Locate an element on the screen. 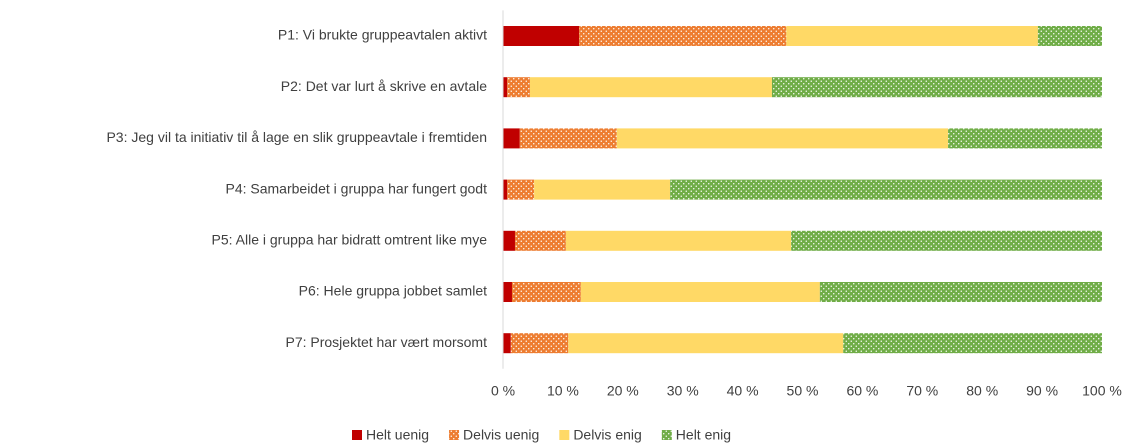 This screenshot has width=1128, height=443. category-label: P1: Vi brukte gruppeavtalen aktivt is located at coordinates (382, 35).